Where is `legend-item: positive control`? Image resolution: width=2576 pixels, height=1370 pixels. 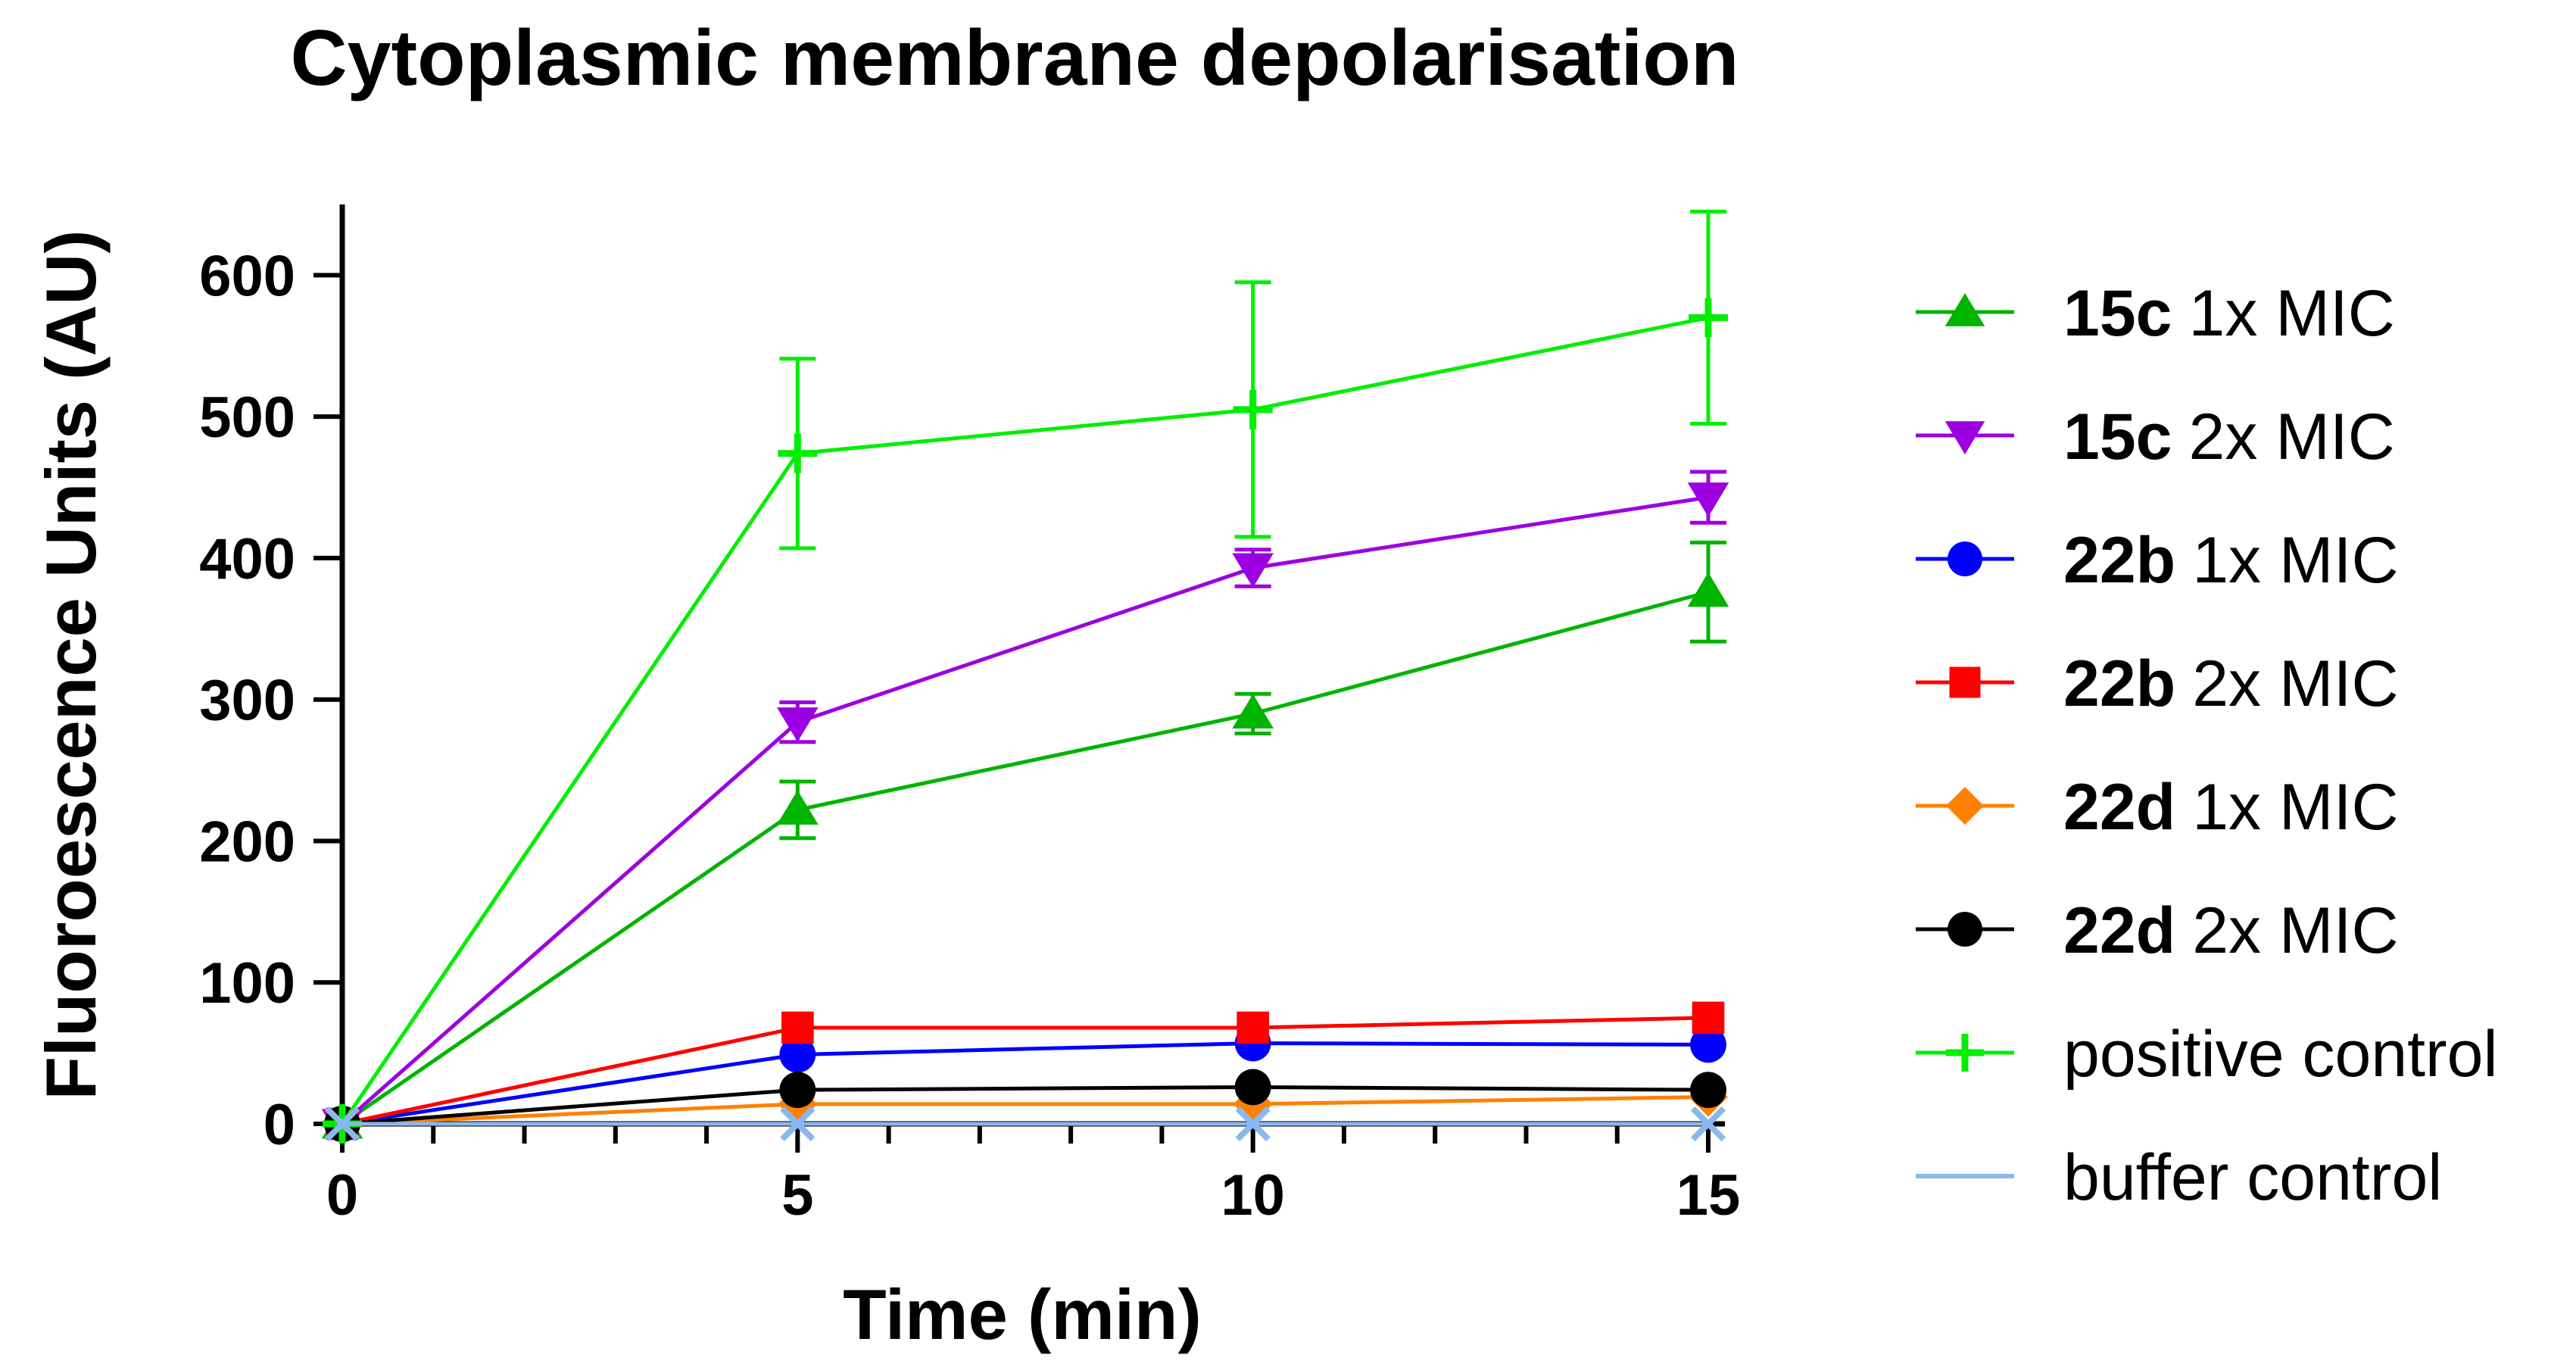
legend-item: positive control is located at coordinates (2207, 1054).